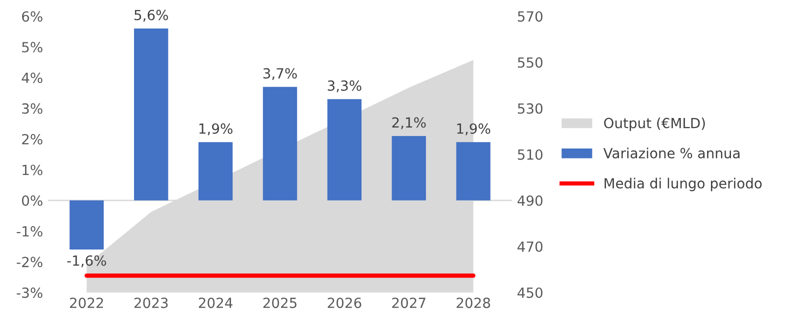 This screenshot has width=800, height=325. Describe the element at coordinates (279, 303) in the screenshot. I see `x-tick-label: 2025` at that location.